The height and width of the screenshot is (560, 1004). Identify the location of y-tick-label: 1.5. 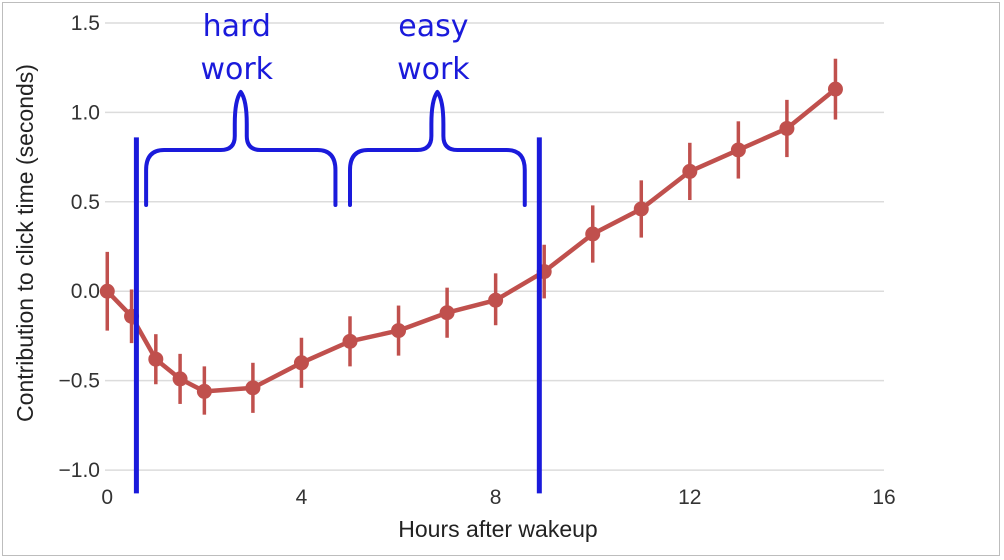
(85, 23).